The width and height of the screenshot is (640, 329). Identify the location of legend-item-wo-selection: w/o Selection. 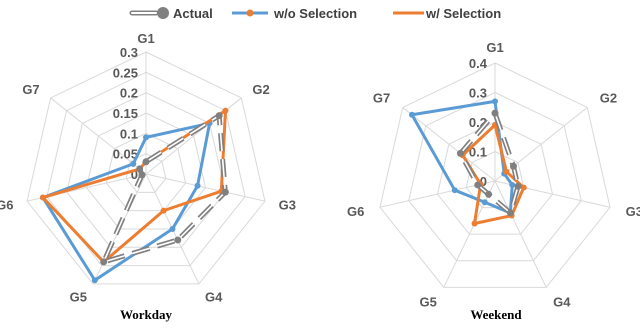
(294, 13).